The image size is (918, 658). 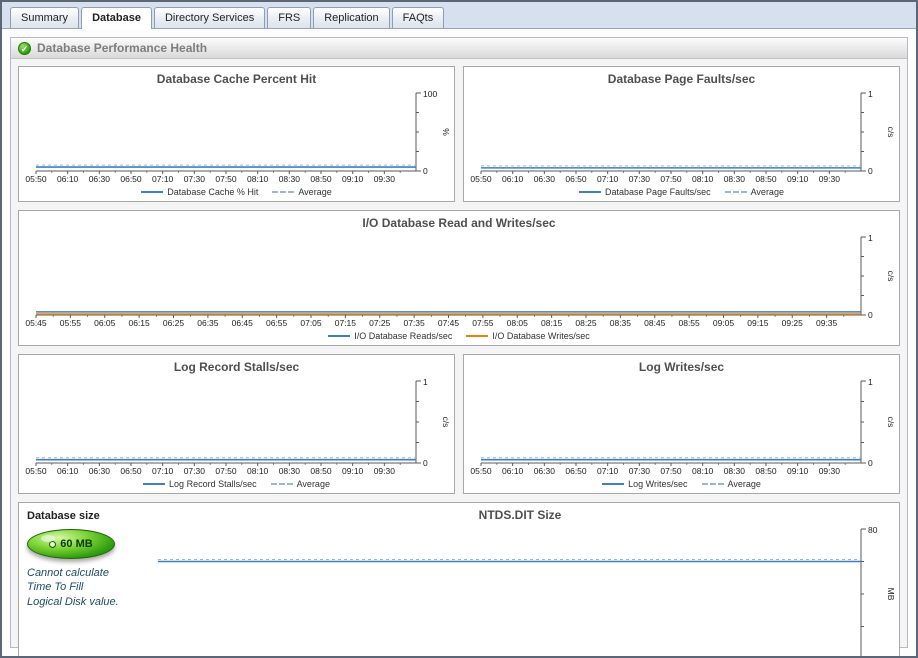 What do you see at coordinates (621, 323) in the screenshot?
I see `svg-text: 08:35` at bounding box center [621, 323].